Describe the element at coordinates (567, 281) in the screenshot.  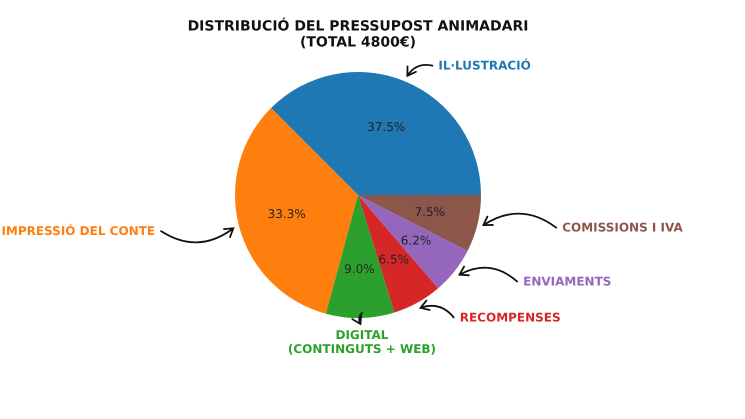
I see `slice-label: ENVIAMENTS` at that location.